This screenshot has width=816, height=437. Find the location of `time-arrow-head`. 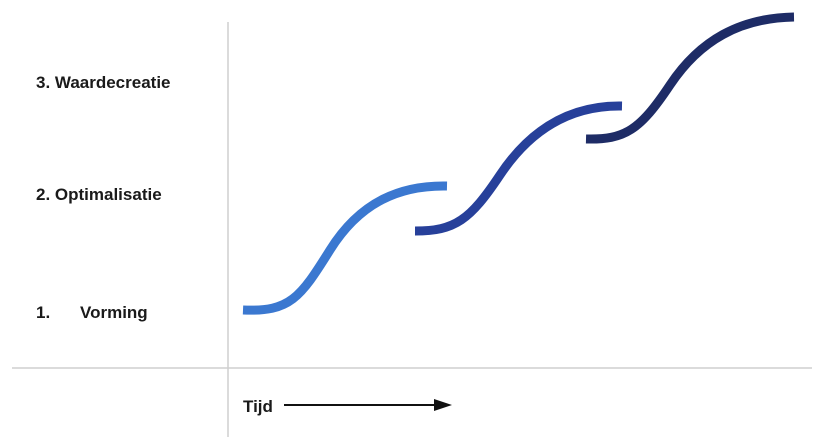

time-arrow-head is located at coordinates (443, 405).